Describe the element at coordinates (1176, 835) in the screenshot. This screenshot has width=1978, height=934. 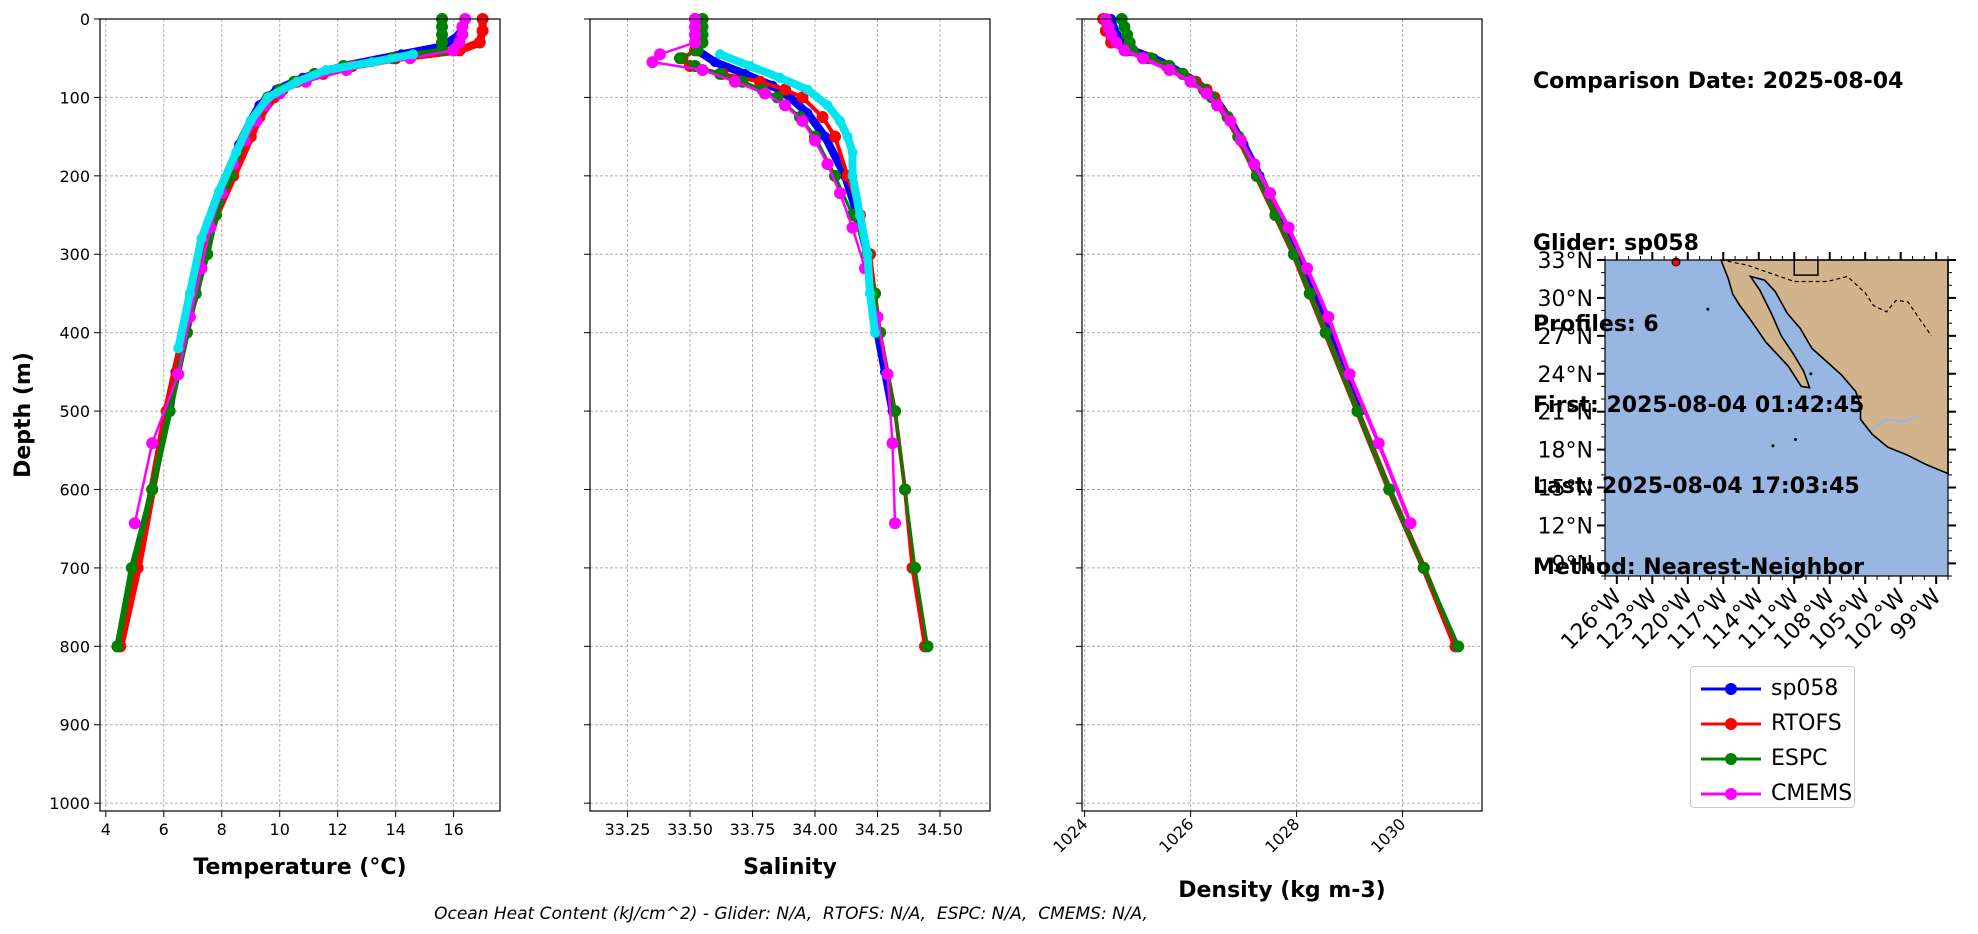
I see `x-tick-label: 1026` at that location.